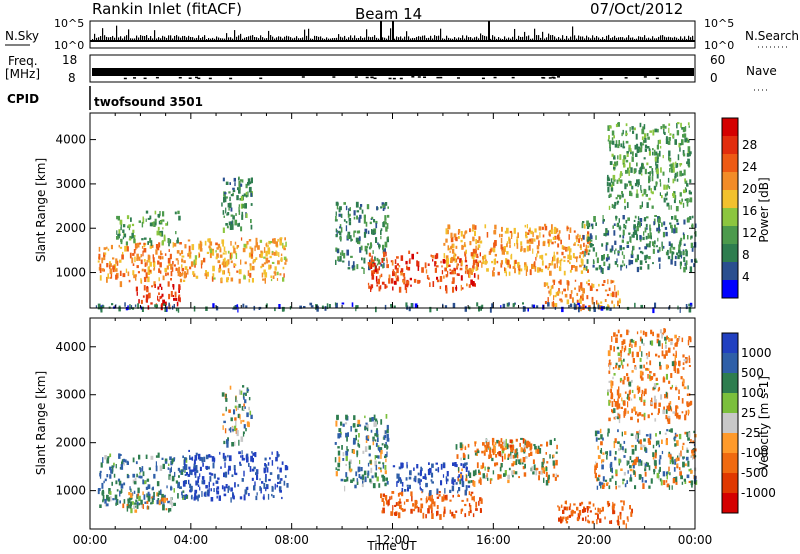  What do you see at coordinates (730, 253) in the screenshot?
I see `power-colorbar-swatch` at bounding box center [730, 253].